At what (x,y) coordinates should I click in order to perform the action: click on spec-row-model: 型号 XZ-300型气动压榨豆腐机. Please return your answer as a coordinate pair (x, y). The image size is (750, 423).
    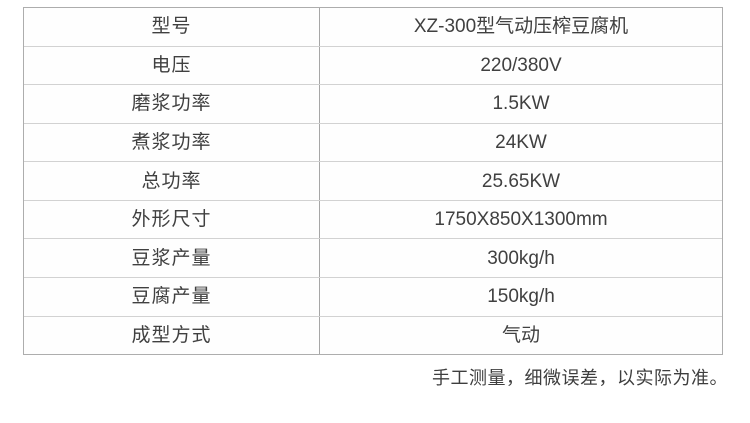
    Looking at the image, I should click on (373, 27).